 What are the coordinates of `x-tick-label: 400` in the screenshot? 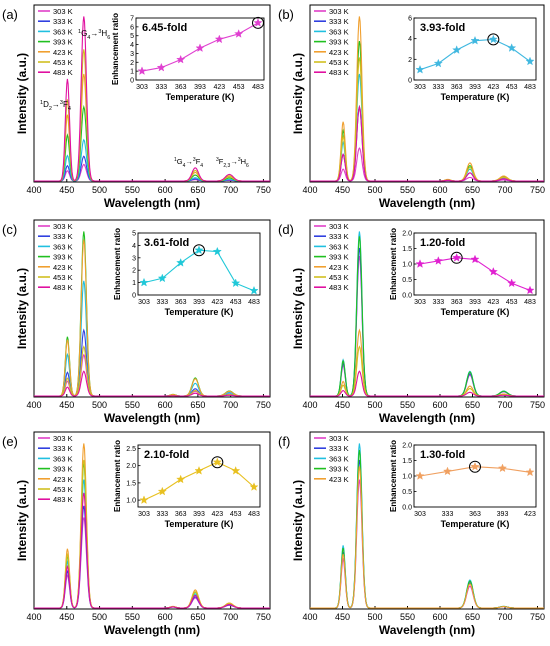 It's located at (33, 405).